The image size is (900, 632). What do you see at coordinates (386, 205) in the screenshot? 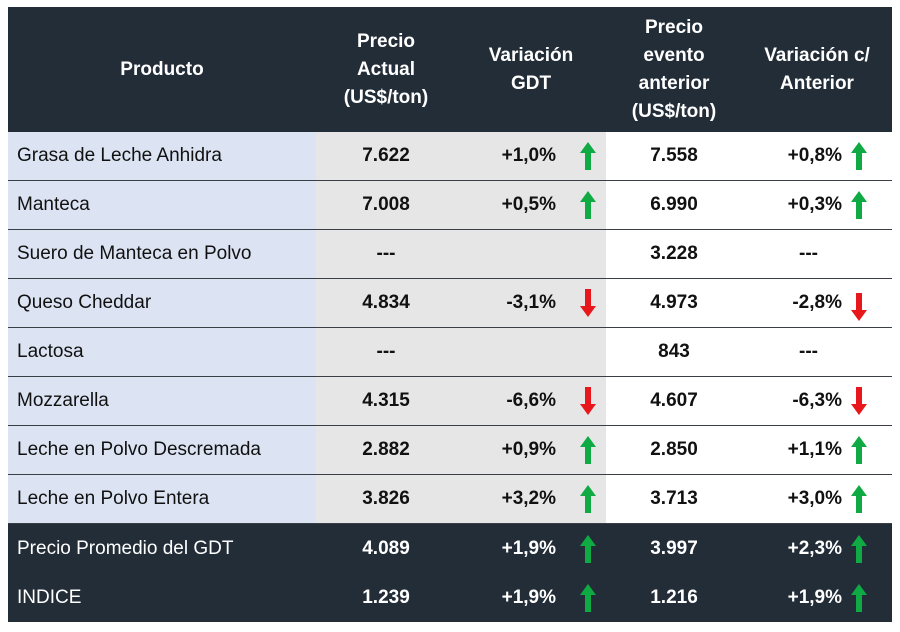
I see `current-price: 7.008` at bounding box center [386, 205].